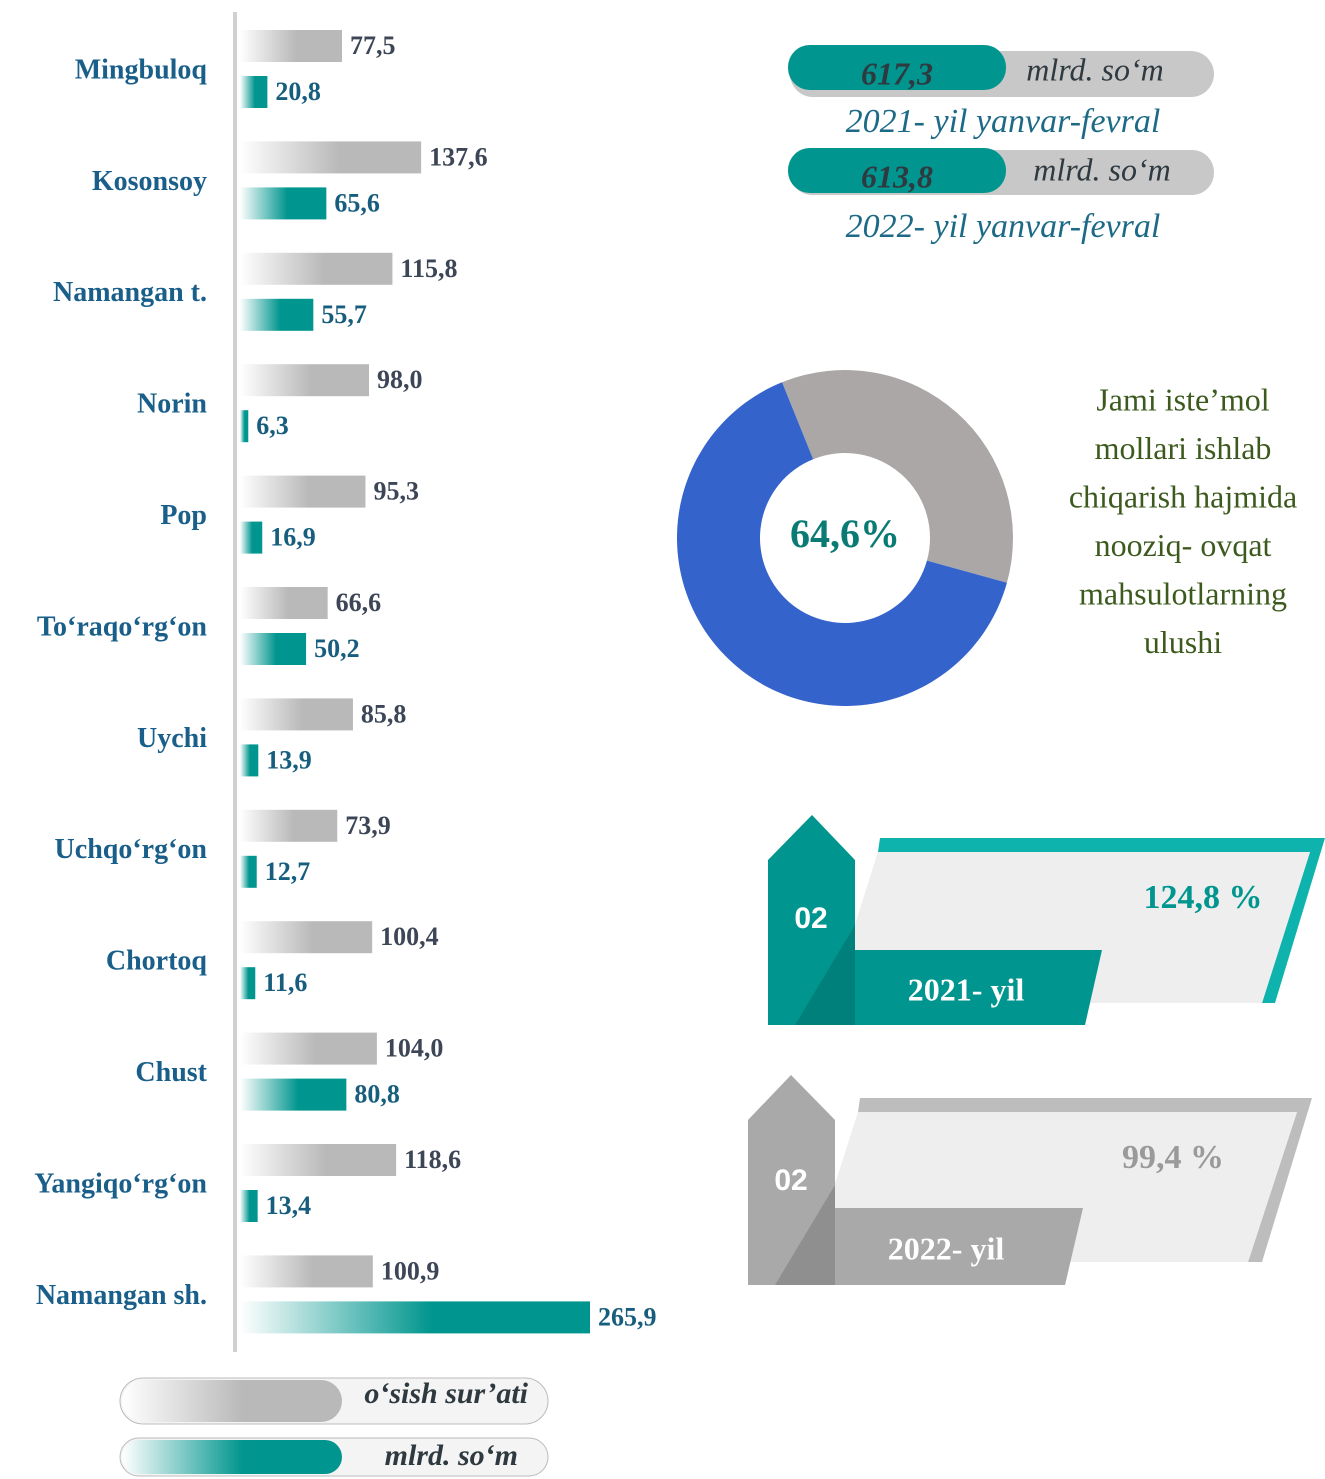  I want to click on value-label: 77,5, so click(373, 45).